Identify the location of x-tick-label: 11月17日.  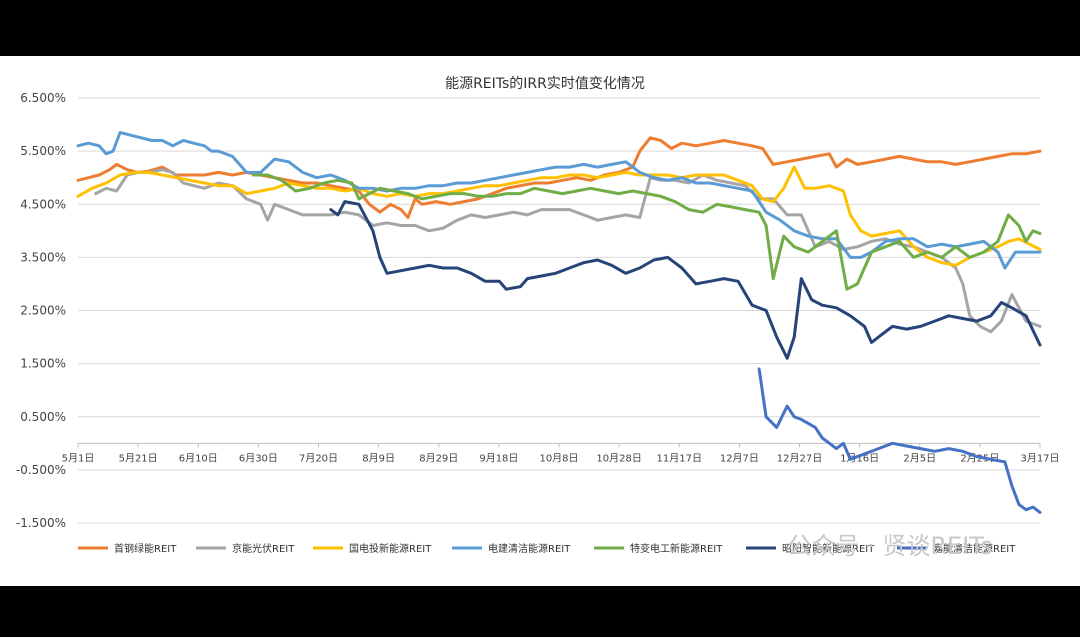
(679, 458).